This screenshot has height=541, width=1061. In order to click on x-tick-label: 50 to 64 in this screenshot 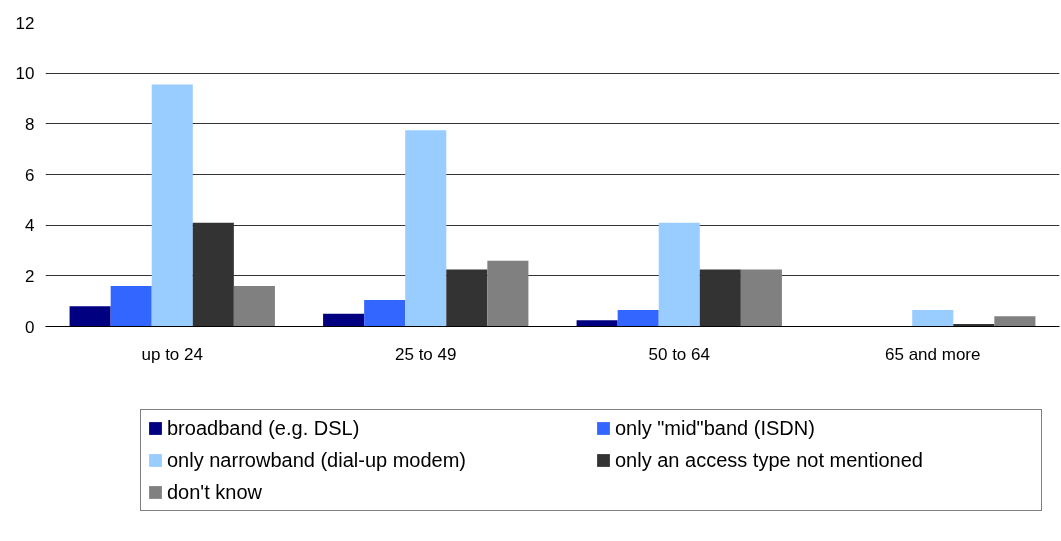, I will do `click(679, 354)`.